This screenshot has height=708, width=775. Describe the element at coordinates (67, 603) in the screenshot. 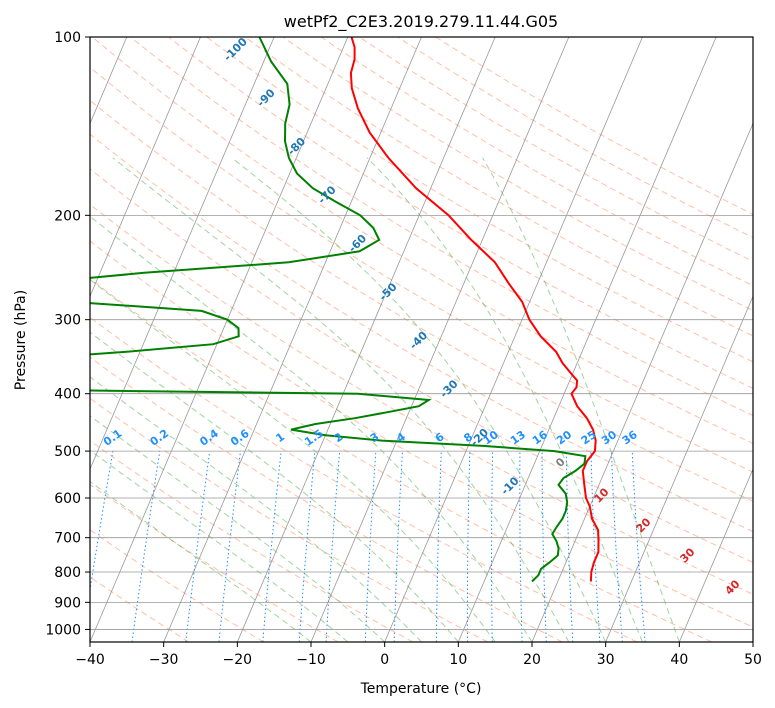

I see `y-tick-label: 900` at that location.